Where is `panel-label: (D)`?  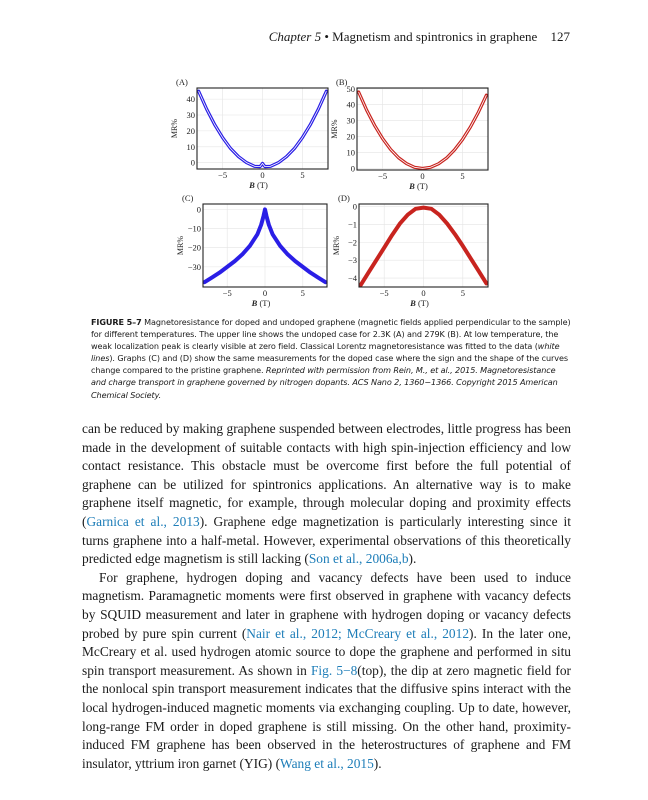
panel-label: (D) is located at coordinates (344, 198).